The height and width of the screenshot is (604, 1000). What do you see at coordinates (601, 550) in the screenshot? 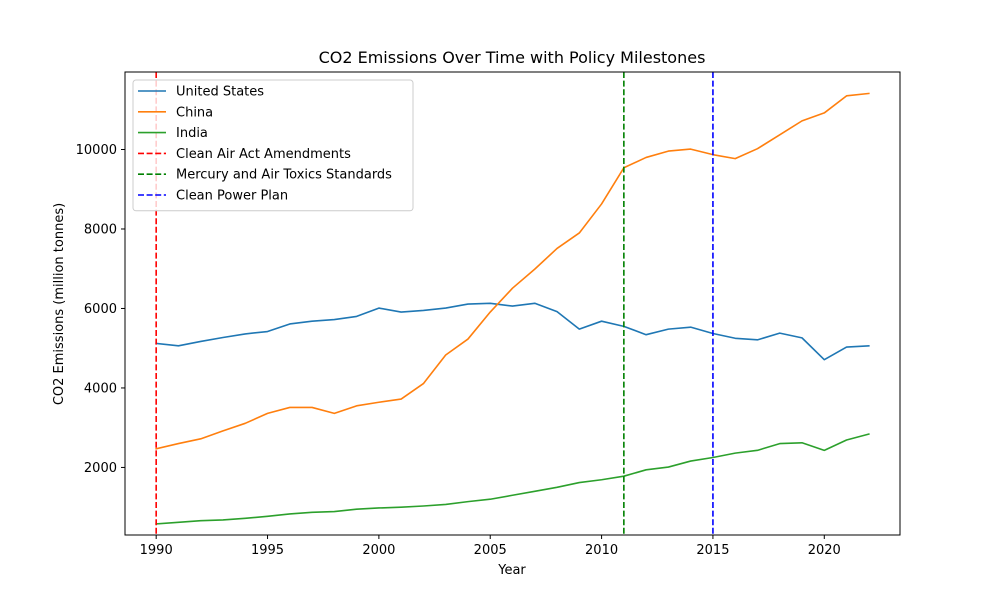
I see `x-tick-label: 2010` at bounding box center [601, 550].